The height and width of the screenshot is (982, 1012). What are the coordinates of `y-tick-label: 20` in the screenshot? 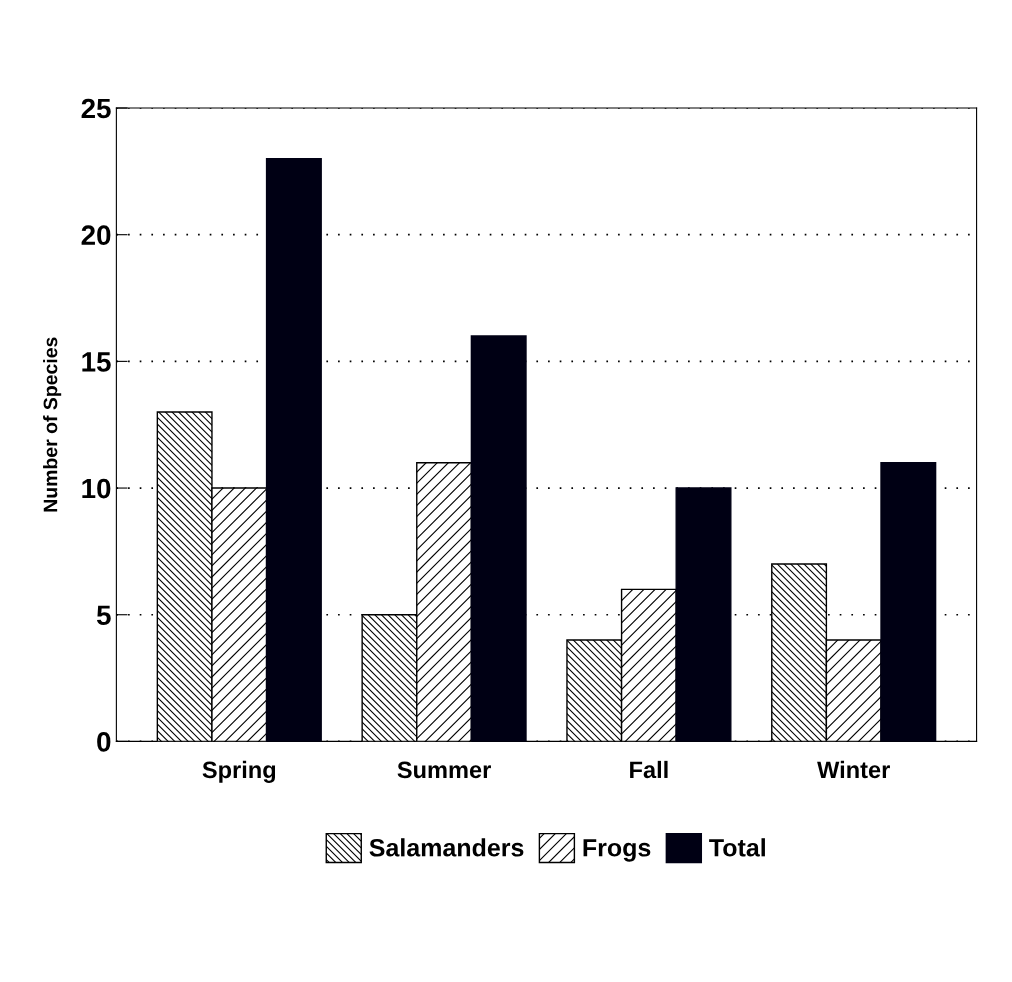 It's located at (96, 235).